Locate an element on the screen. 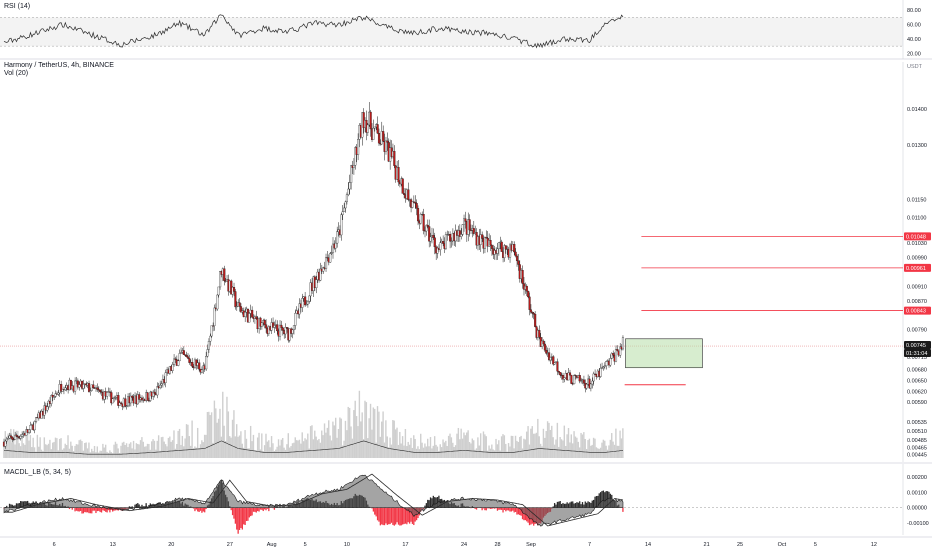  rsi-tick-label: 80.00 is located at coordinates (914, 11).